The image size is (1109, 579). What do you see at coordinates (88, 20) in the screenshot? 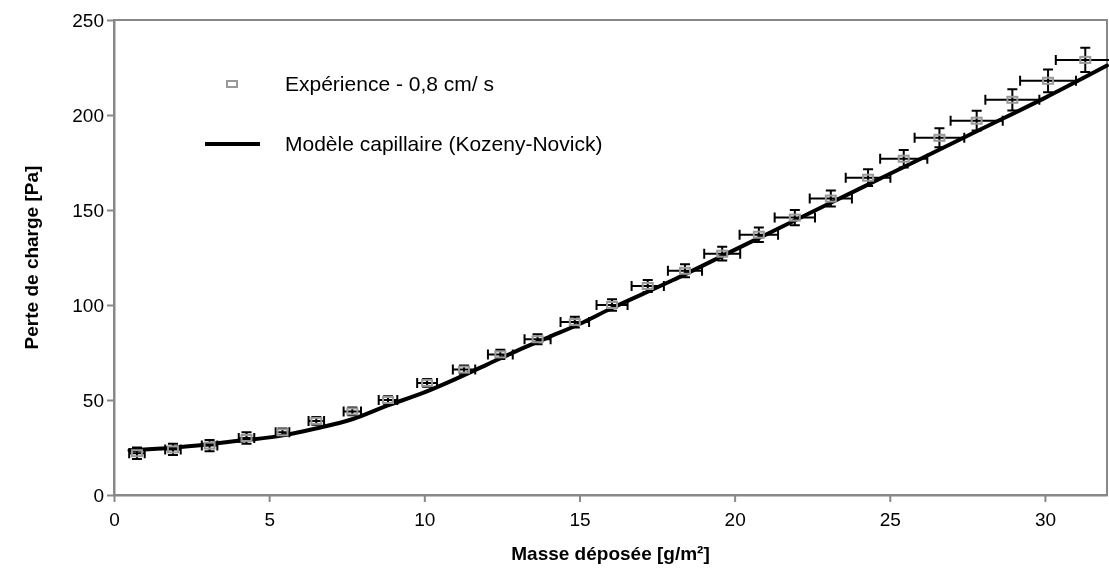
I see `y-tick-label: 250` at bounding box center [88, 20].